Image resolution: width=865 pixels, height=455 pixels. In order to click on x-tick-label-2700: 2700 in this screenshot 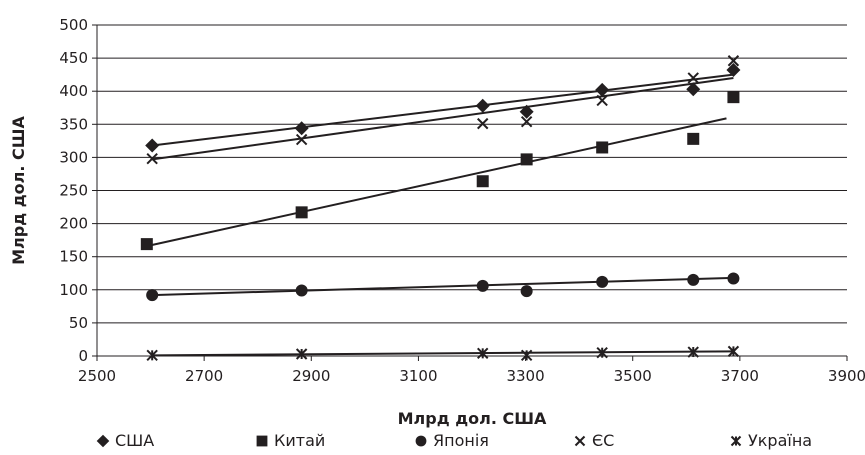, I will do `click(204, 376)`.